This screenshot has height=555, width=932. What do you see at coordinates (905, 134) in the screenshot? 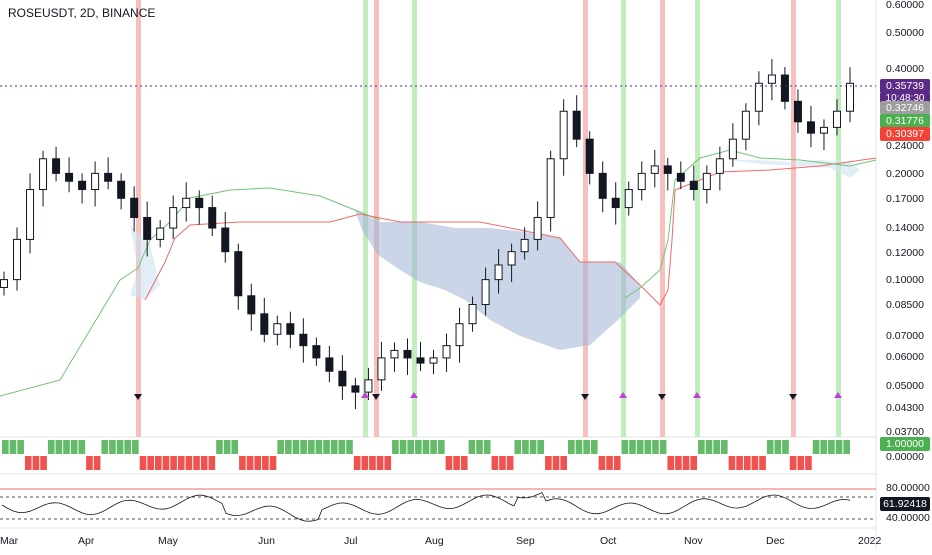
I see `red-line-tag: 0.30397` at bounding box center [905, 134].